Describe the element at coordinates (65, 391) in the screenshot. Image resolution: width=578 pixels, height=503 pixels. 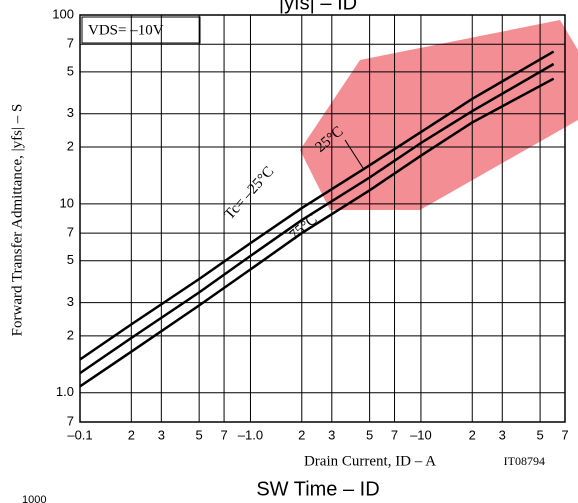
I see `y-tick-label: 1.0` at that location.